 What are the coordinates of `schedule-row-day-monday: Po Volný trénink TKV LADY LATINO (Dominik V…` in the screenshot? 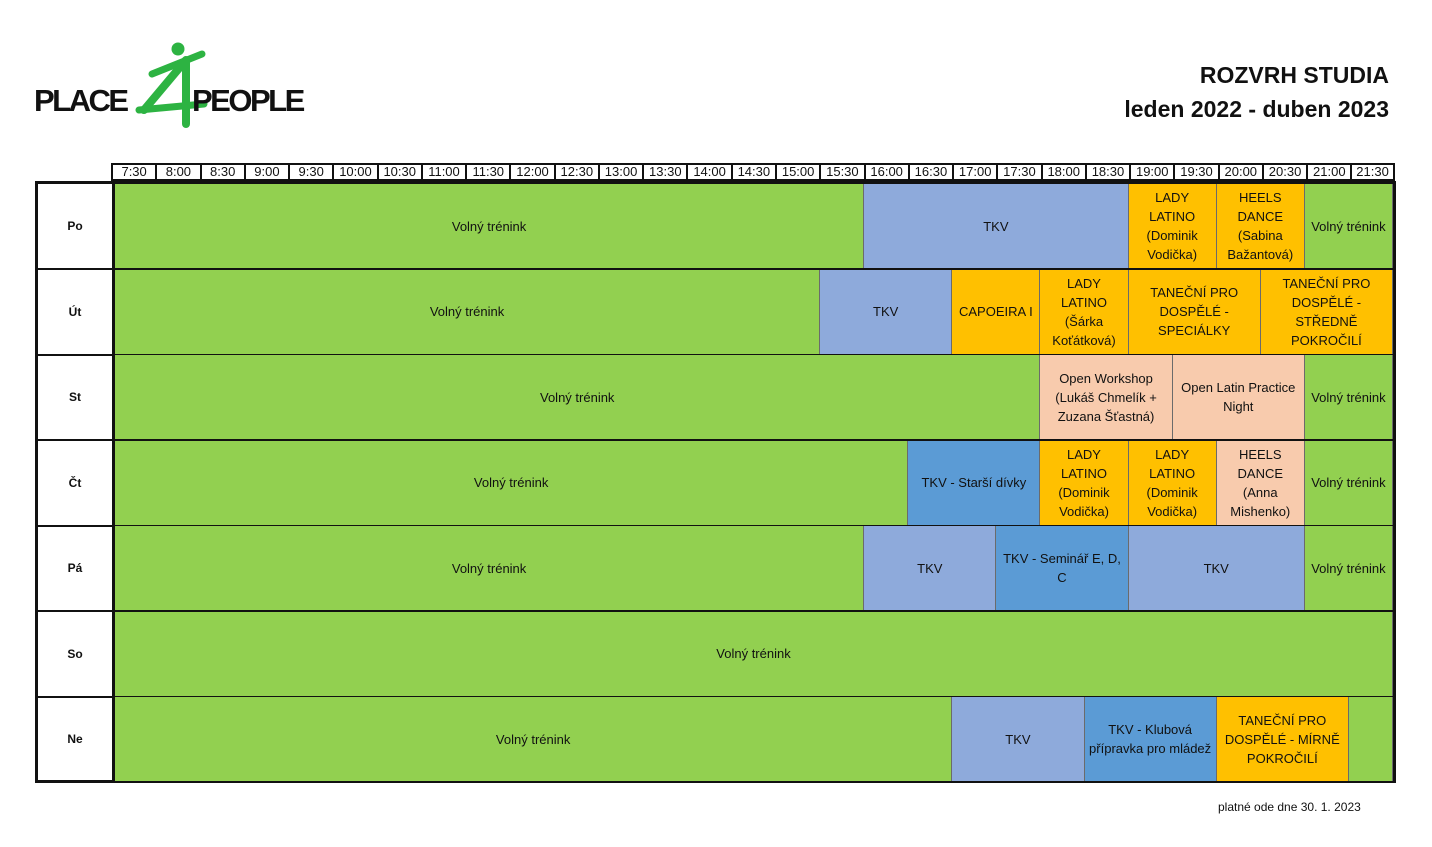 It's located at (715, 227).